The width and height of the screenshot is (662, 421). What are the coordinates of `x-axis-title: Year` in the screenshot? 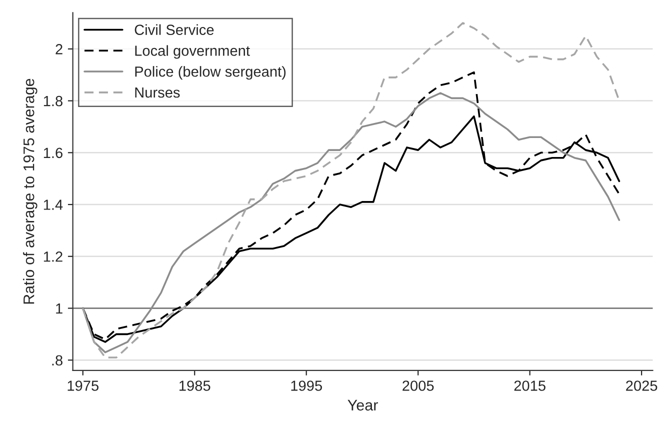 It's located at (363, 405).